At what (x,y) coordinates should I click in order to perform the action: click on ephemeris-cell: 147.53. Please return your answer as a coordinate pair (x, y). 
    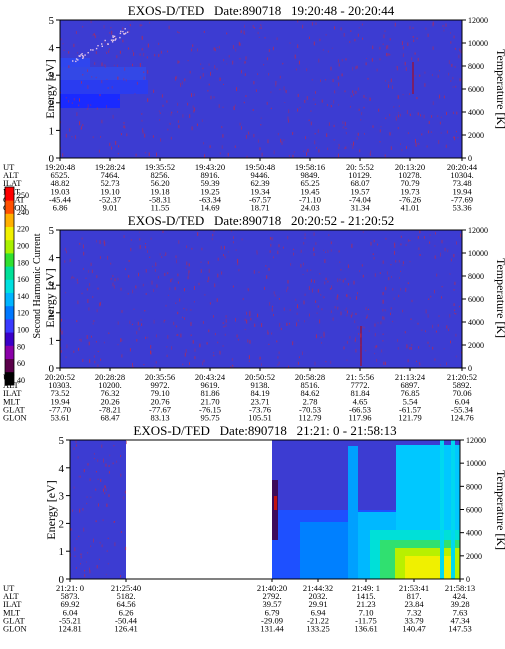
    Looking at the image, I should click on (459, 629).